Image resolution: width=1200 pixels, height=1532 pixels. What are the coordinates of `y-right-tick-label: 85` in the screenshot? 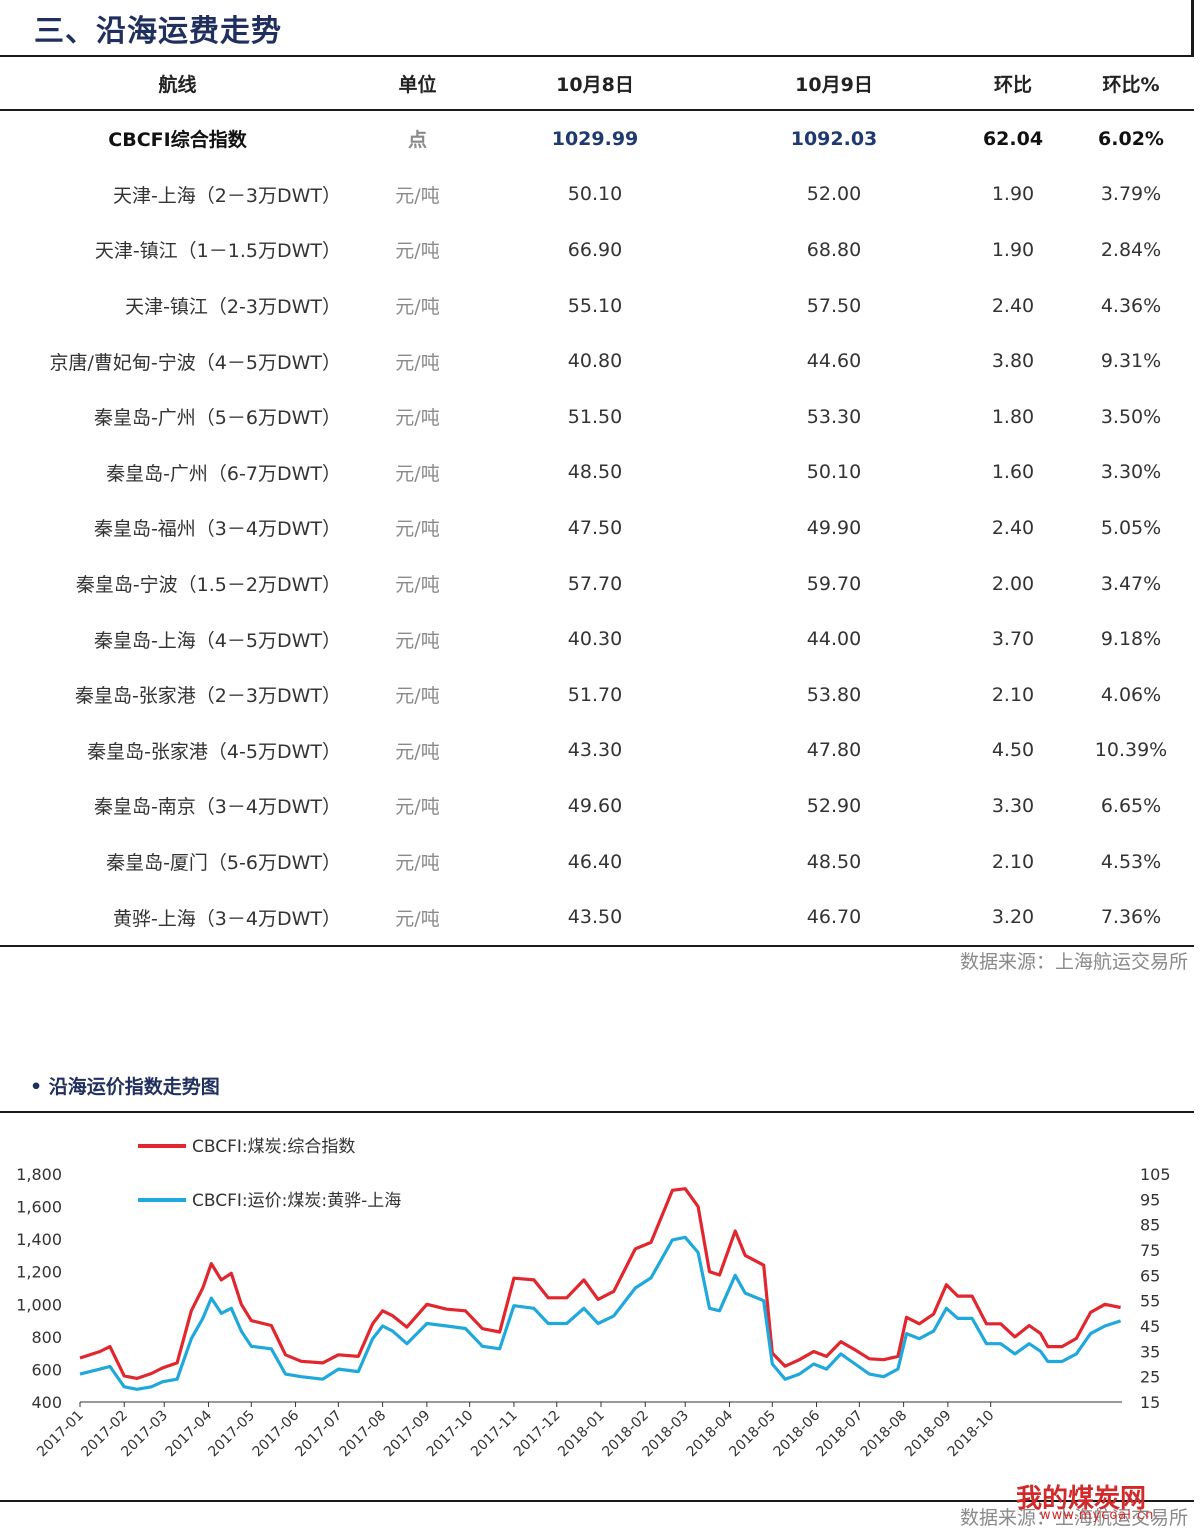 It's located at (1150, 1225).